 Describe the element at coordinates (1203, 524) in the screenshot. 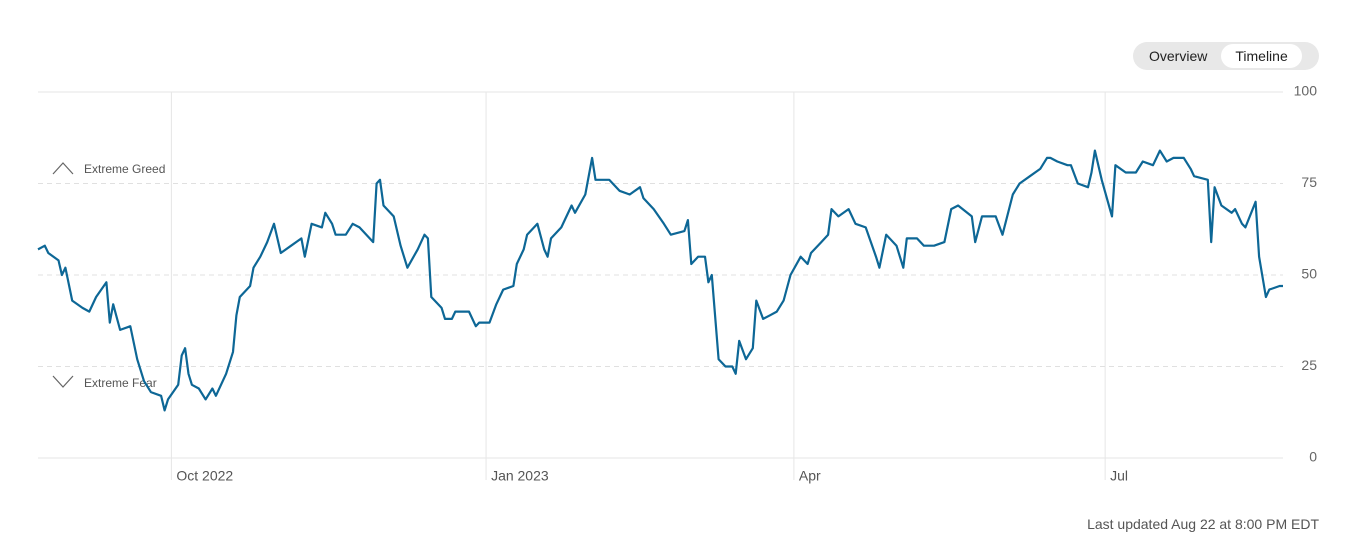

I see `last-updated: Last updated Aug 22 at 8:00 PM EDT` at that location.